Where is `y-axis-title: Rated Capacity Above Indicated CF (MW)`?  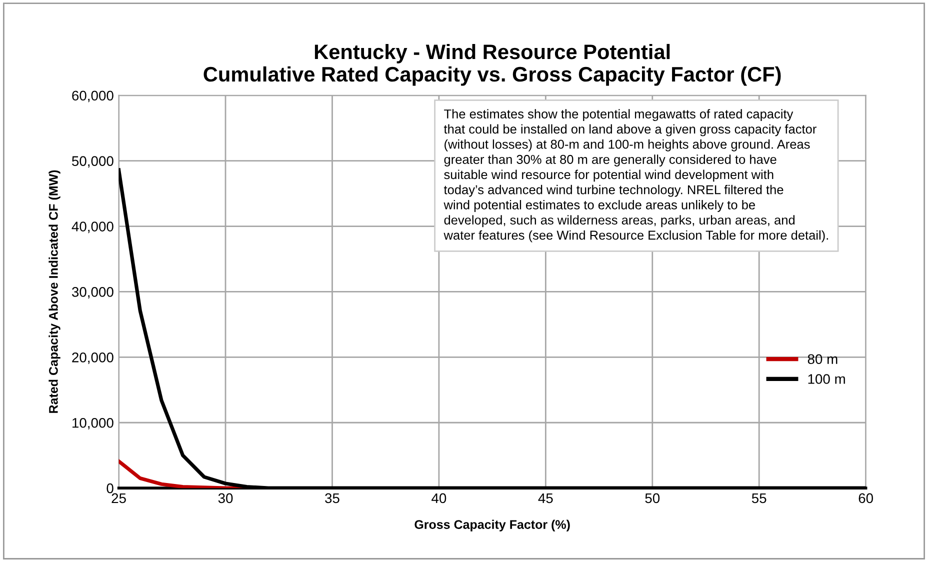 y-axis-title: Rated Capacity Above Indicated CF (MW) is located at coordinates (54, 291).